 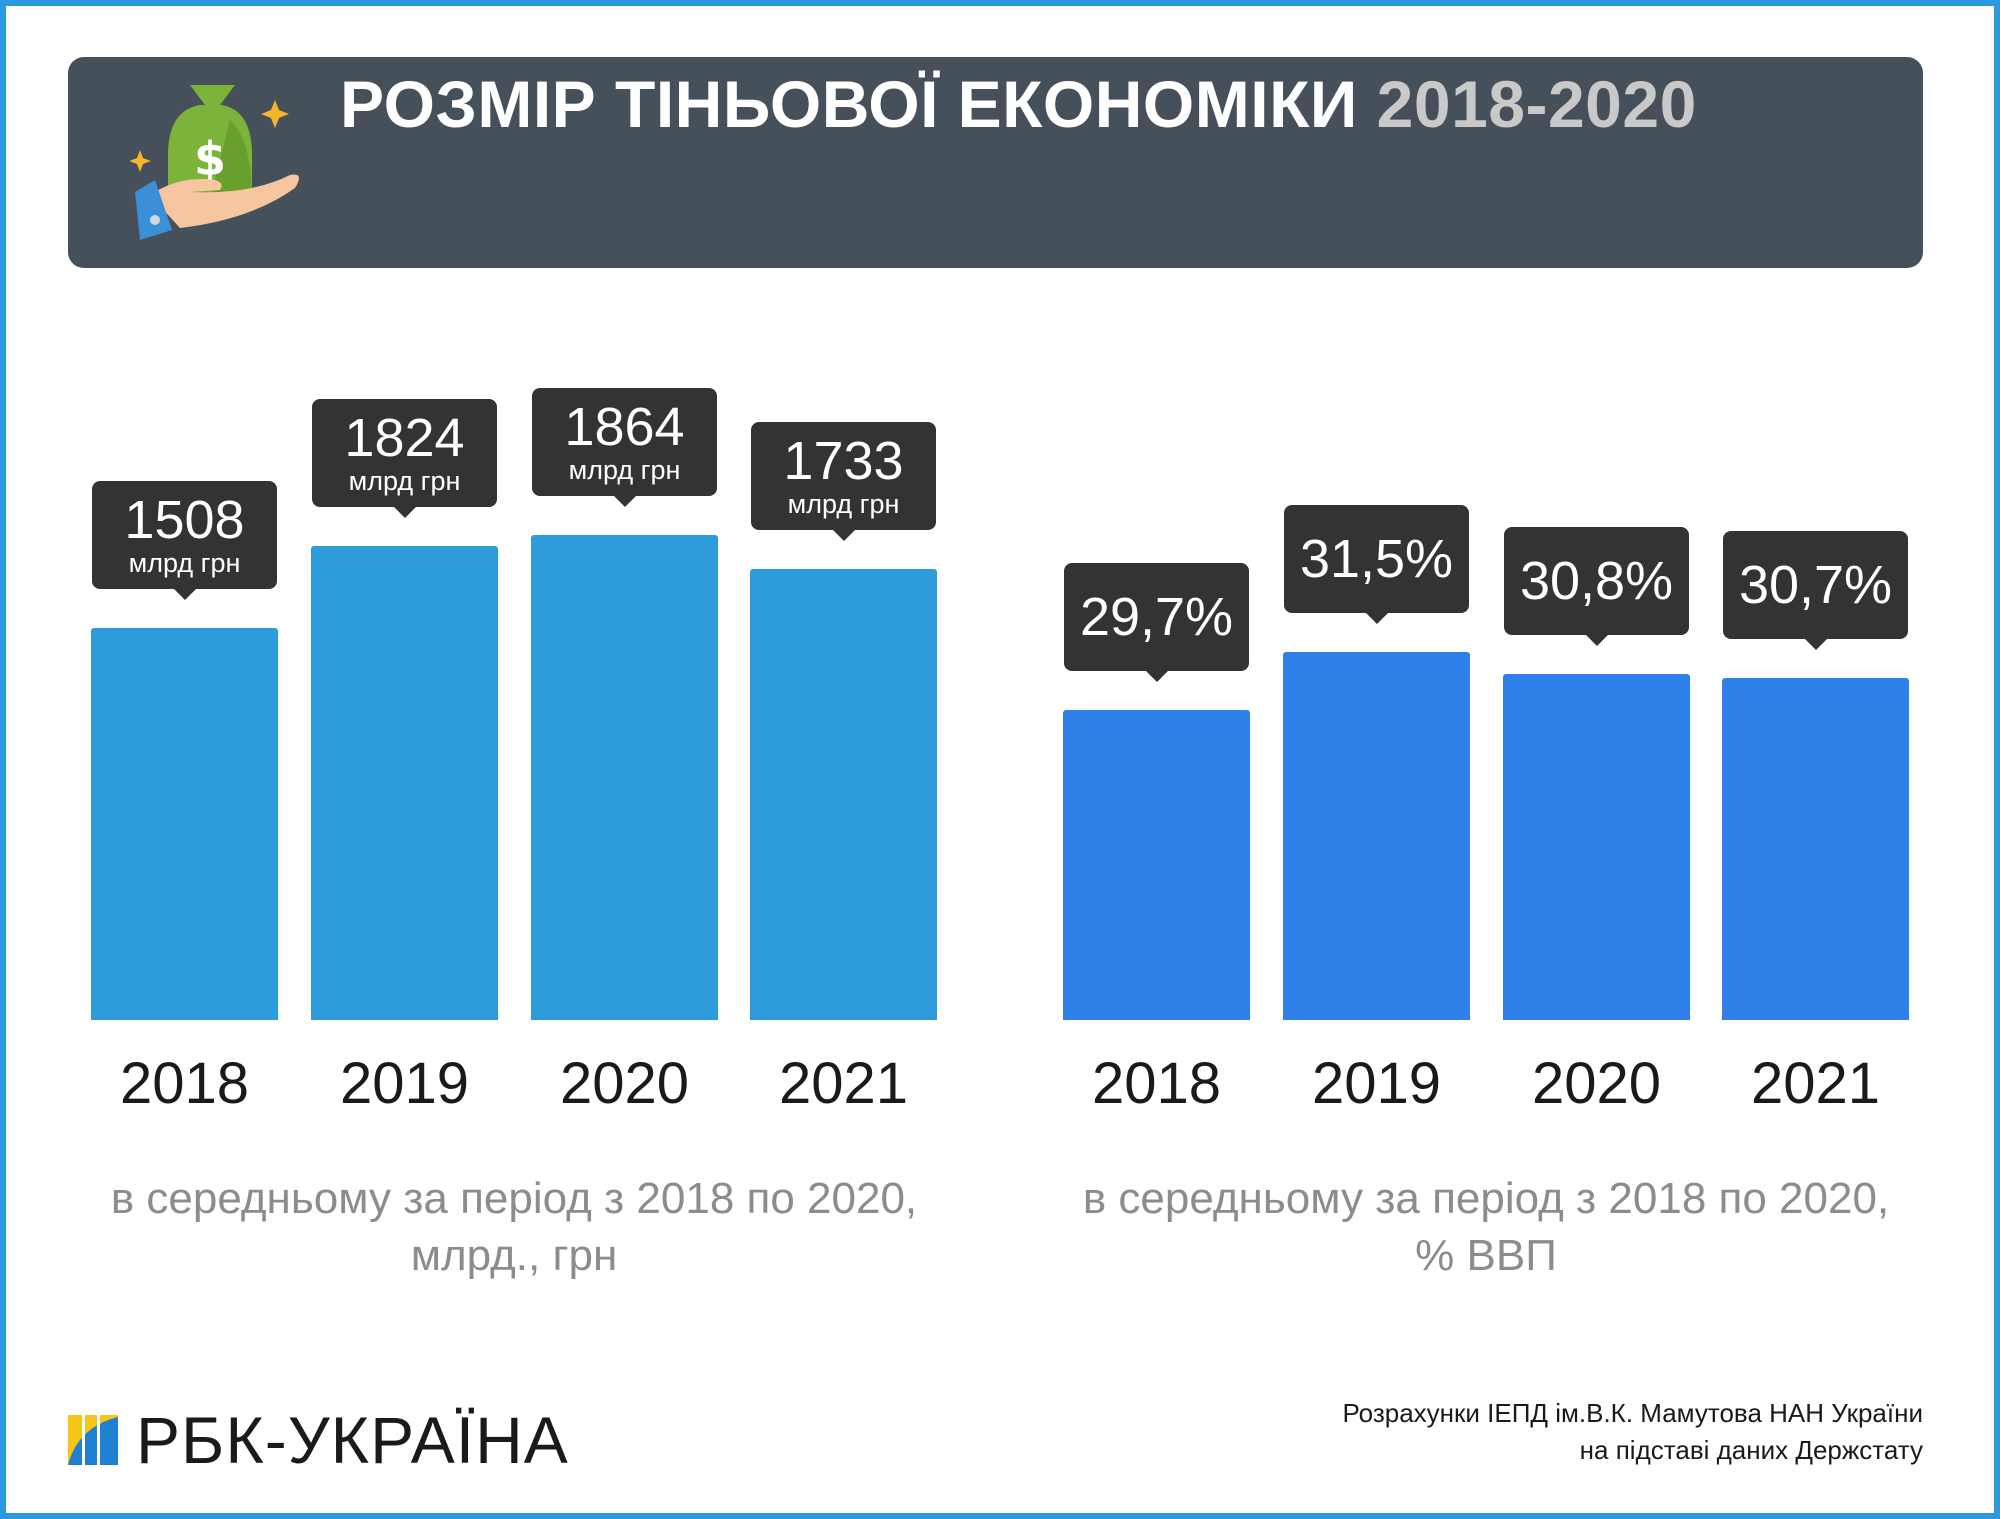 I want to click on money-bag-in-hand-icon: $, so click(x=214, y=162).